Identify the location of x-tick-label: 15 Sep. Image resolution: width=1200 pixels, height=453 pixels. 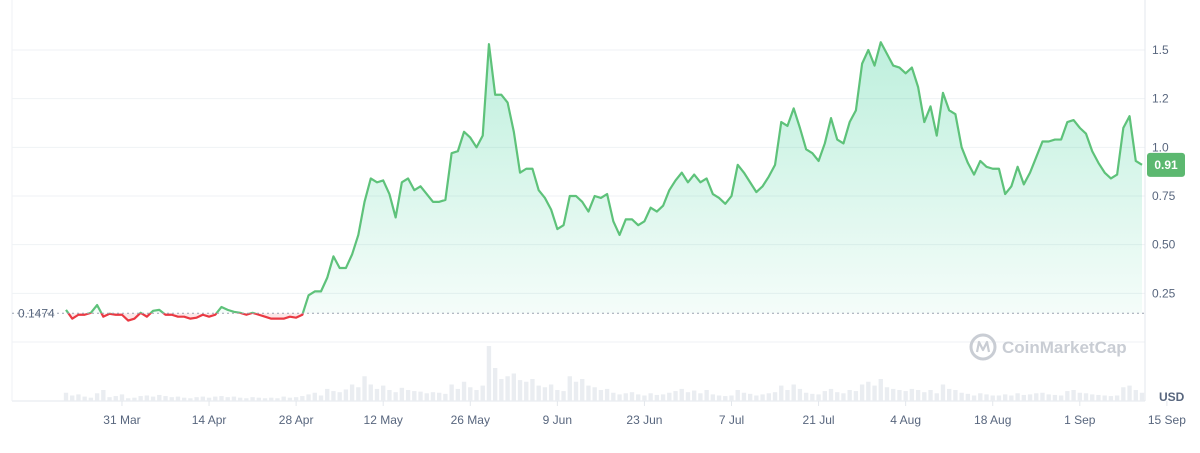
(1167, 420).